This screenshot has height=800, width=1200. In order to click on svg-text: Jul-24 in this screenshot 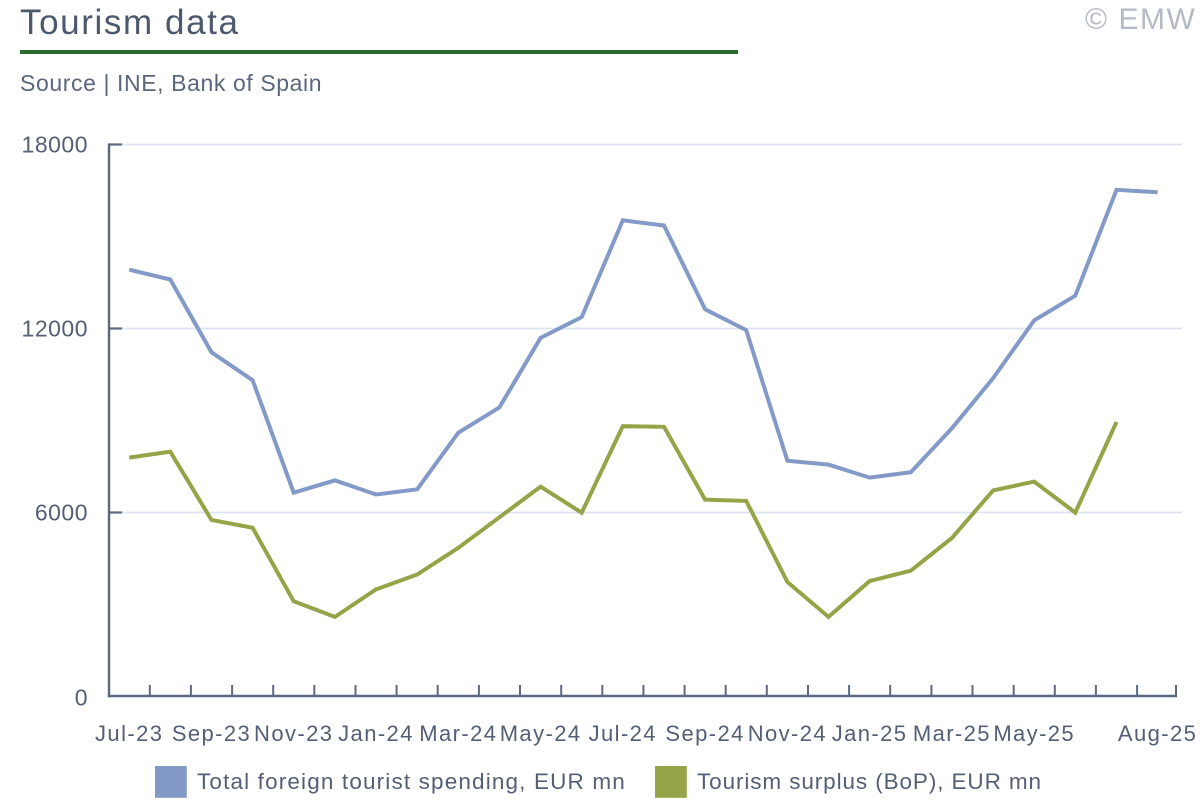, I will do `click(623, 733)`.